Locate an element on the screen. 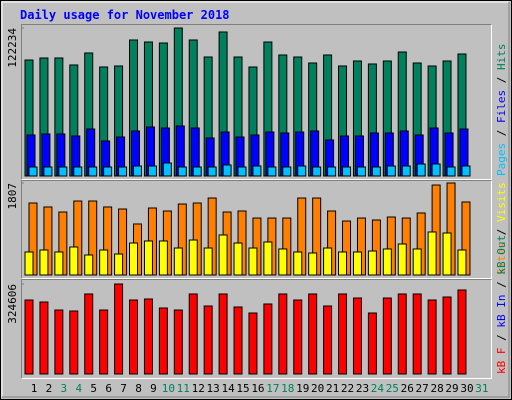  x-tick-label: 6 is located at coordinates (108, 388).